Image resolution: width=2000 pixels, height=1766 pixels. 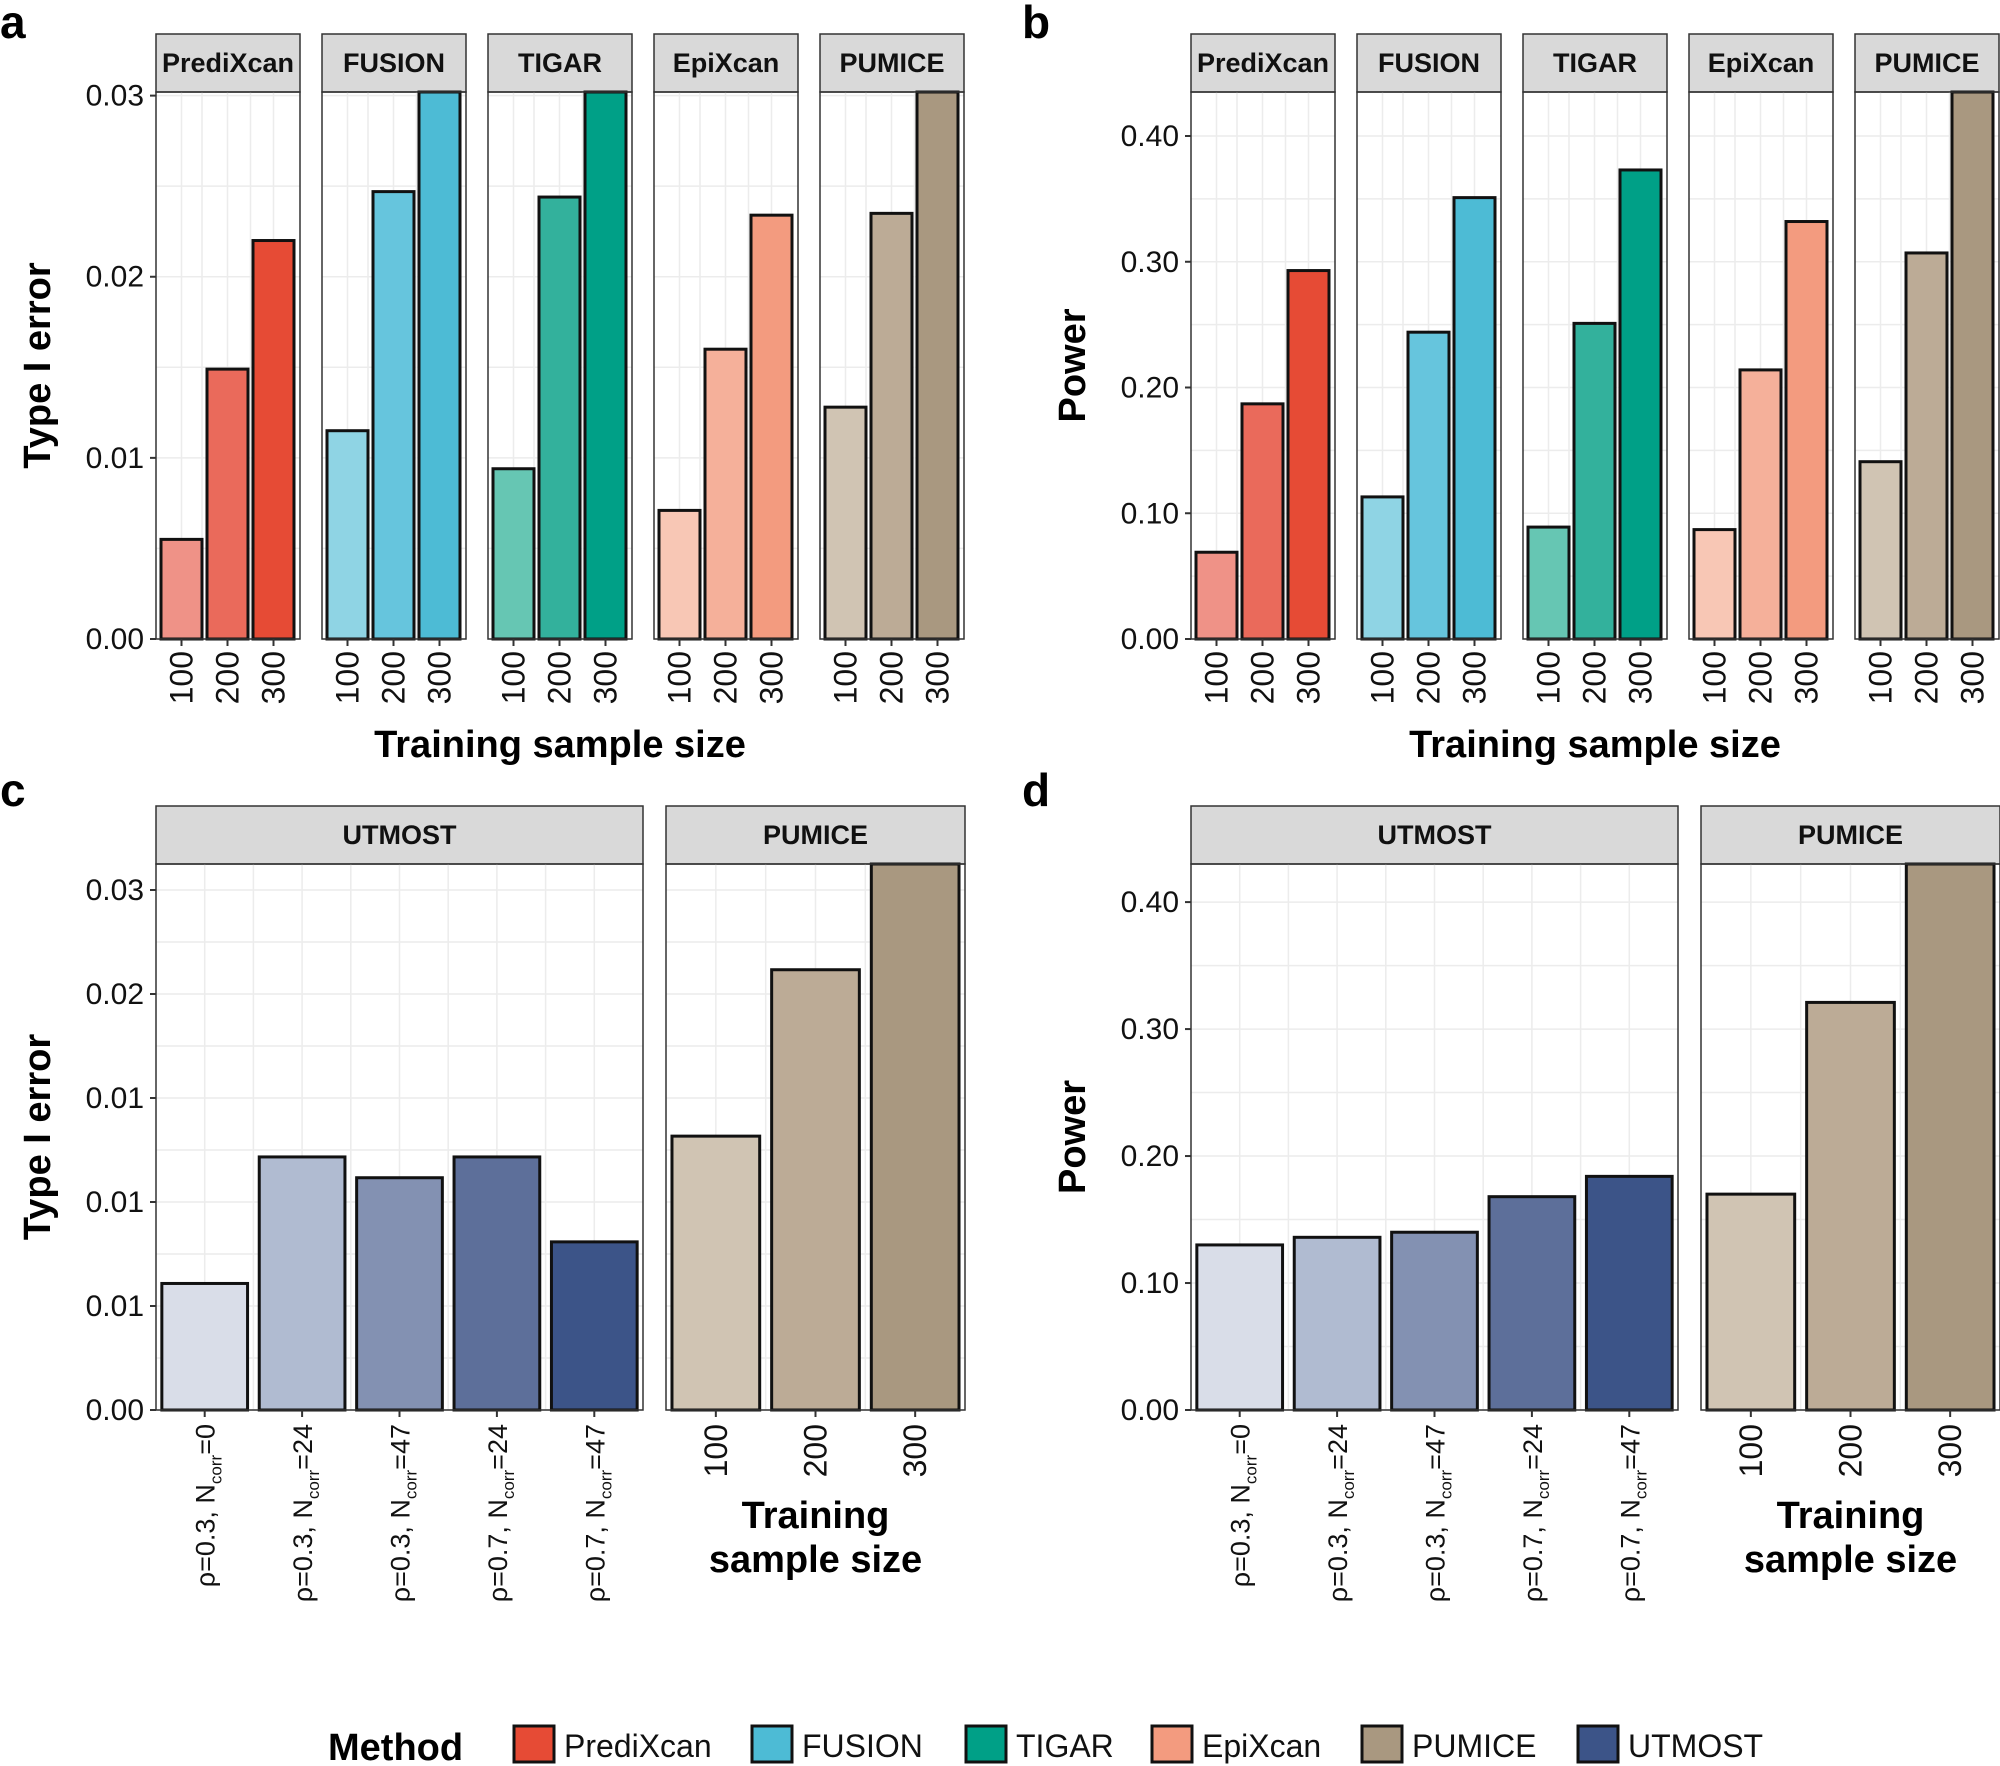 I want to click on facet-pumice: PUMICE 100 200 300, so click(x=892, y=368).